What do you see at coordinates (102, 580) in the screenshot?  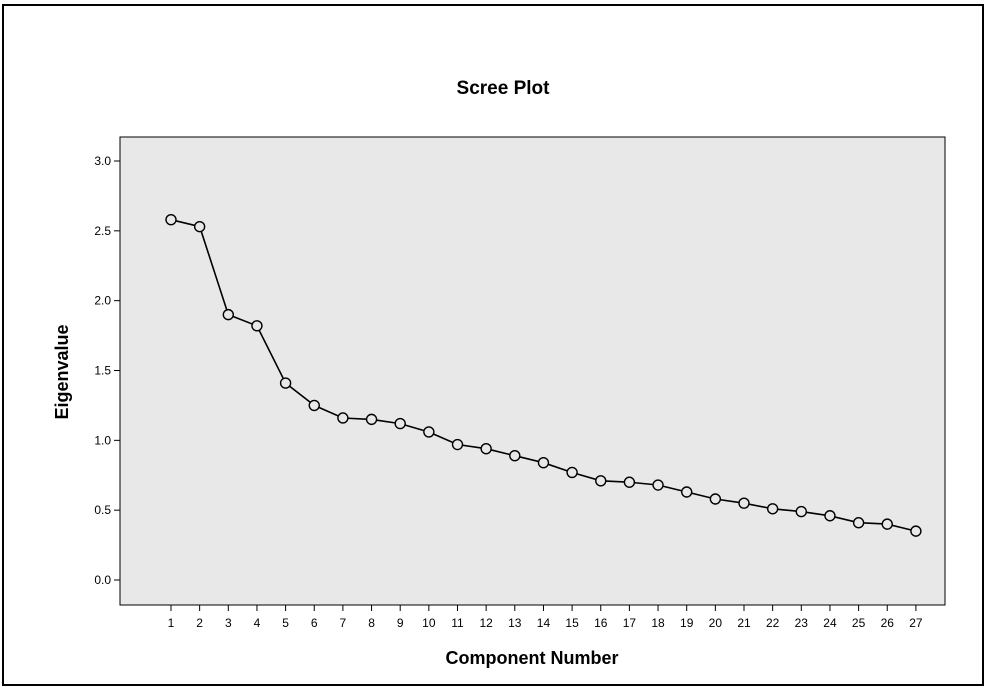 I see `y-tick-label: 0.0` at bounding box center [102, 580].